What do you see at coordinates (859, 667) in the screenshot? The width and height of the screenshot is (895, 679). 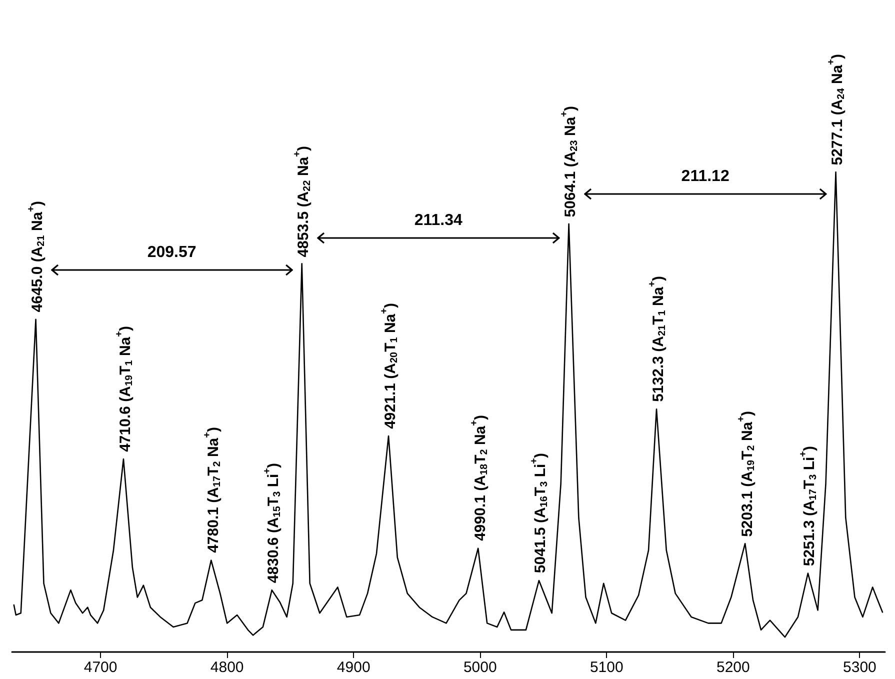 I see `x-tick-label: 5300` at bounding box center [859, 667].